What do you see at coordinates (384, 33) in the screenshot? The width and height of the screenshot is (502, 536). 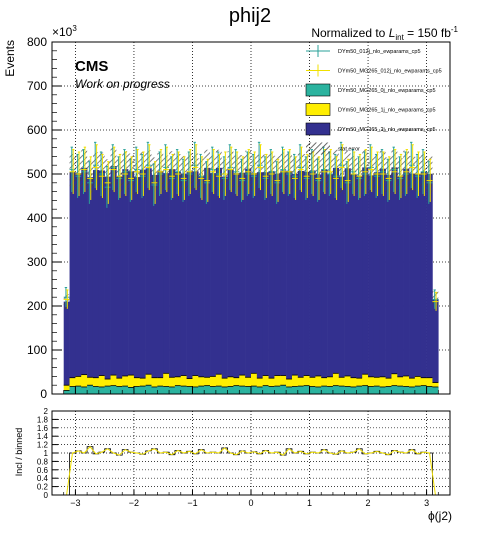 I see `lumi-label: Normalized to Lint = 150 fb-1` at bounding box center [384, 33].